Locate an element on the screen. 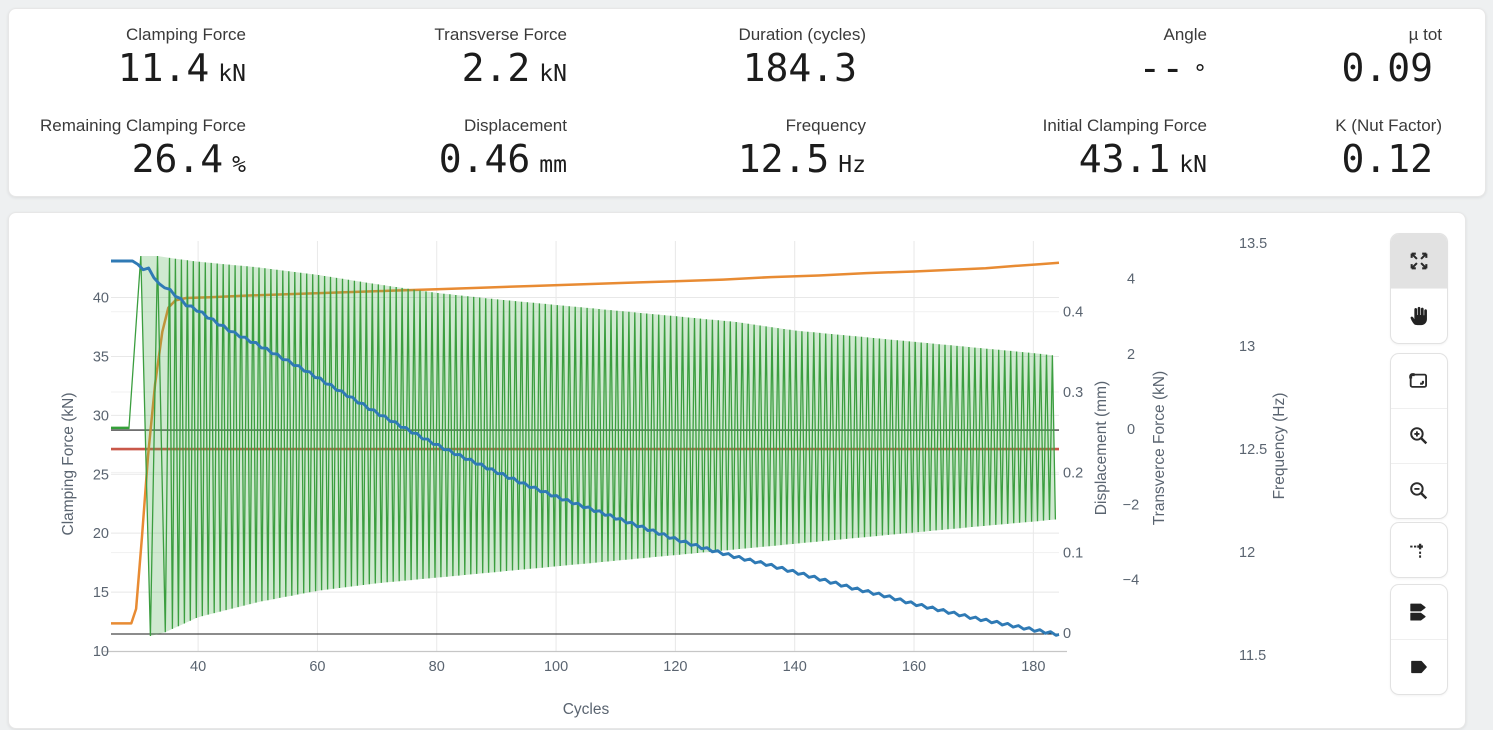 Image resolution: width=1493 pixels, height=730 pixels. compare-tags-icon is located at coordinates (1418, 612).